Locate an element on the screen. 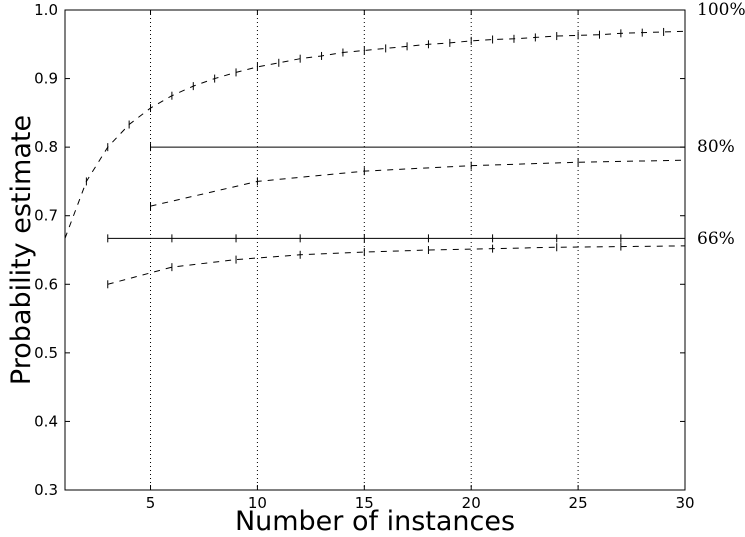  y-tick-label: 0.8 is located at coordinates (46, 147).